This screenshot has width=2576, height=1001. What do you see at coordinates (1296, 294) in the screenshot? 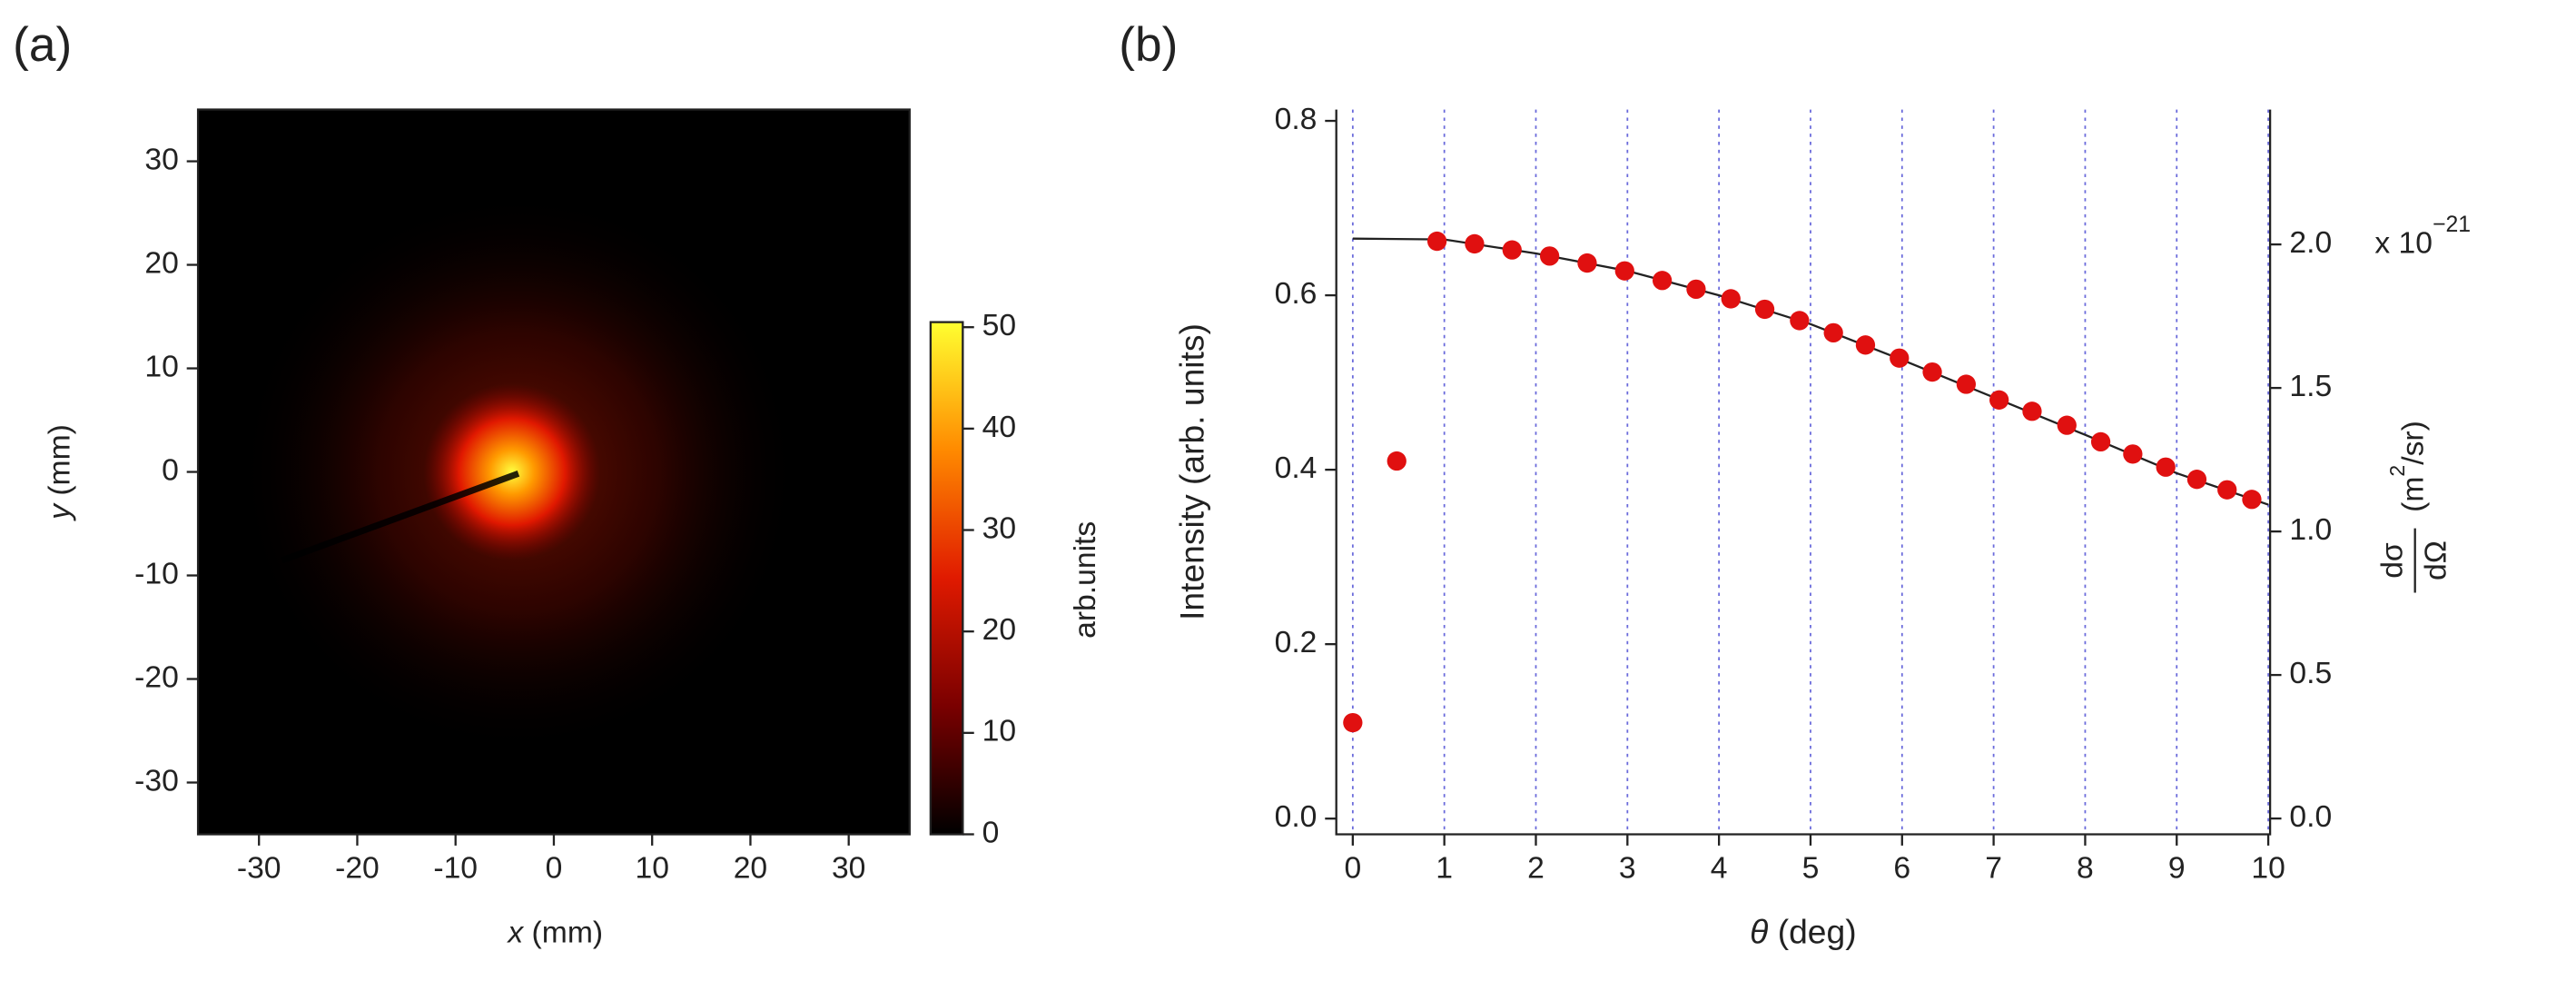
I see `y-tick-label: 0.6` at bounding box center [1296, 294].